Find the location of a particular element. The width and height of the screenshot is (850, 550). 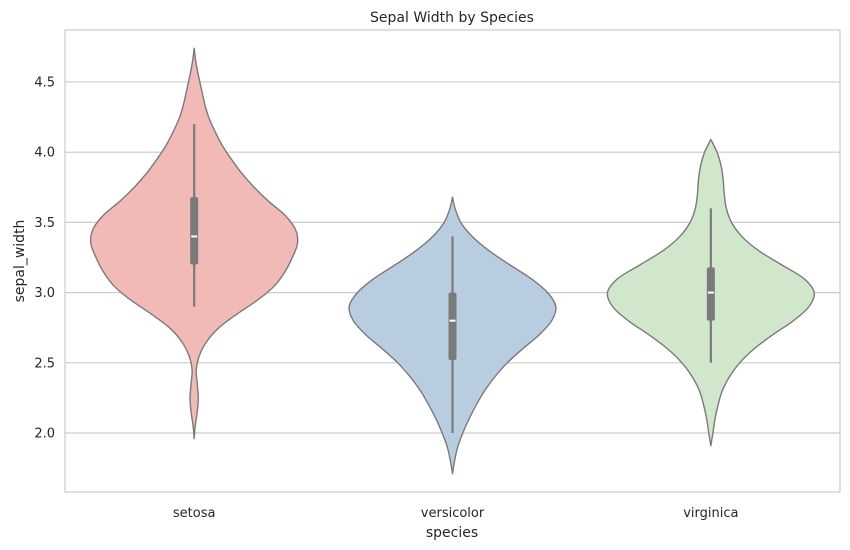

x-tick-label: versicolor is located at coordinates (453, 513).